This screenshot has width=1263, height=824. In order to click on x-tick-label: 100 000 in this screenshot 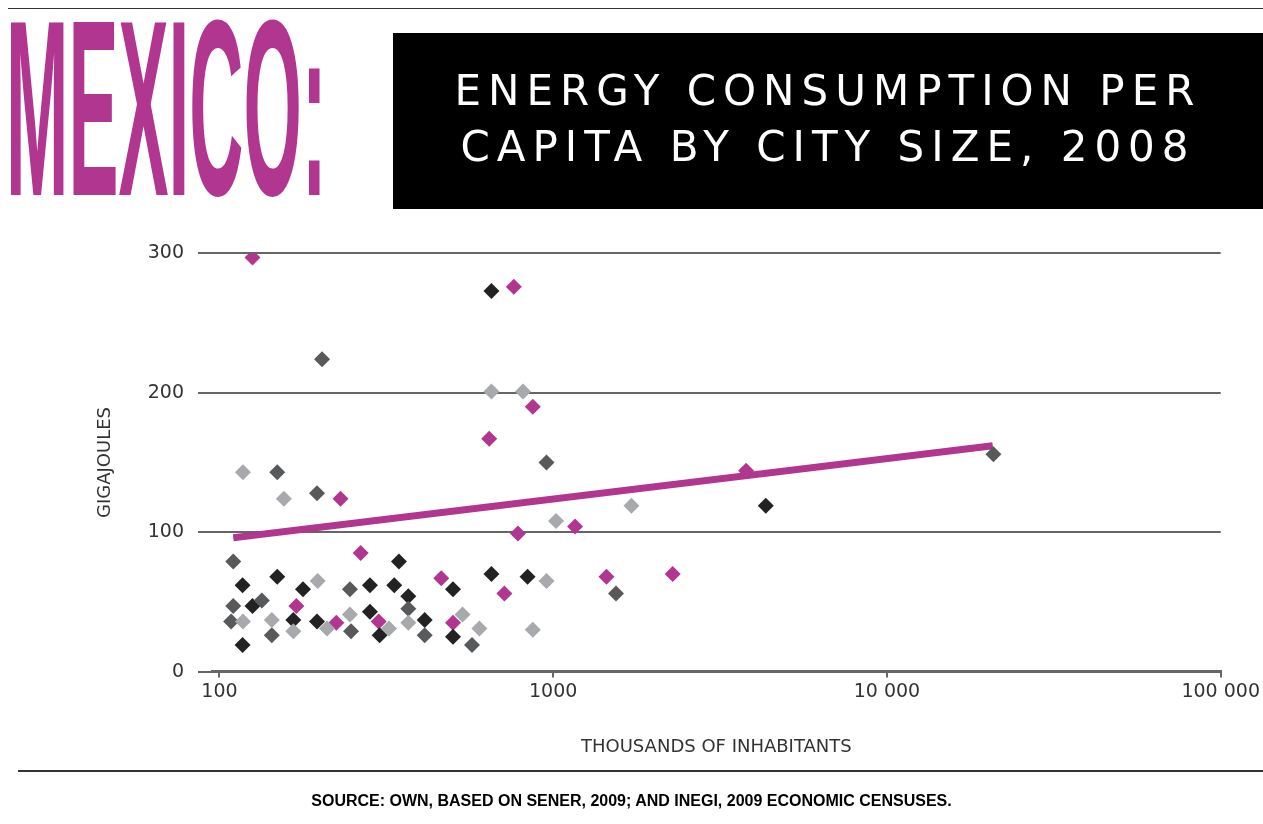, I will do `click(1220, 689)`.